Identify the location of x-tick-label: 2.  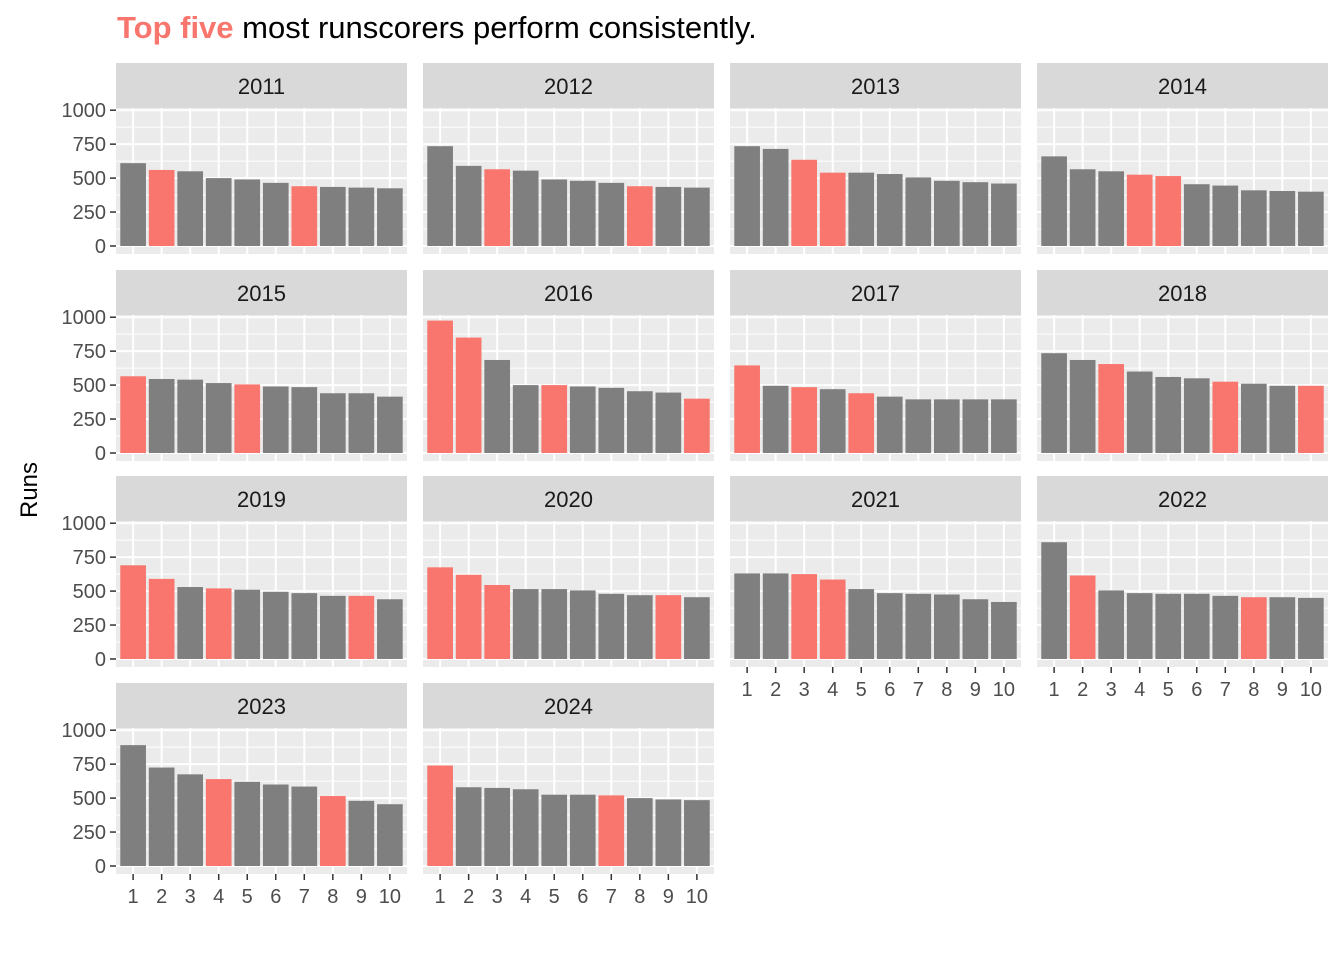
(775, 690).